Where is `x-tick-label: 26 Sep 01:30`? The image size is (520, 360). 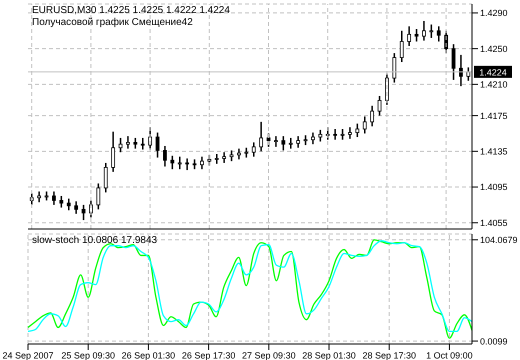 x-tick-label: 26 Sep 01:30 is located at coordinates (149, 355).